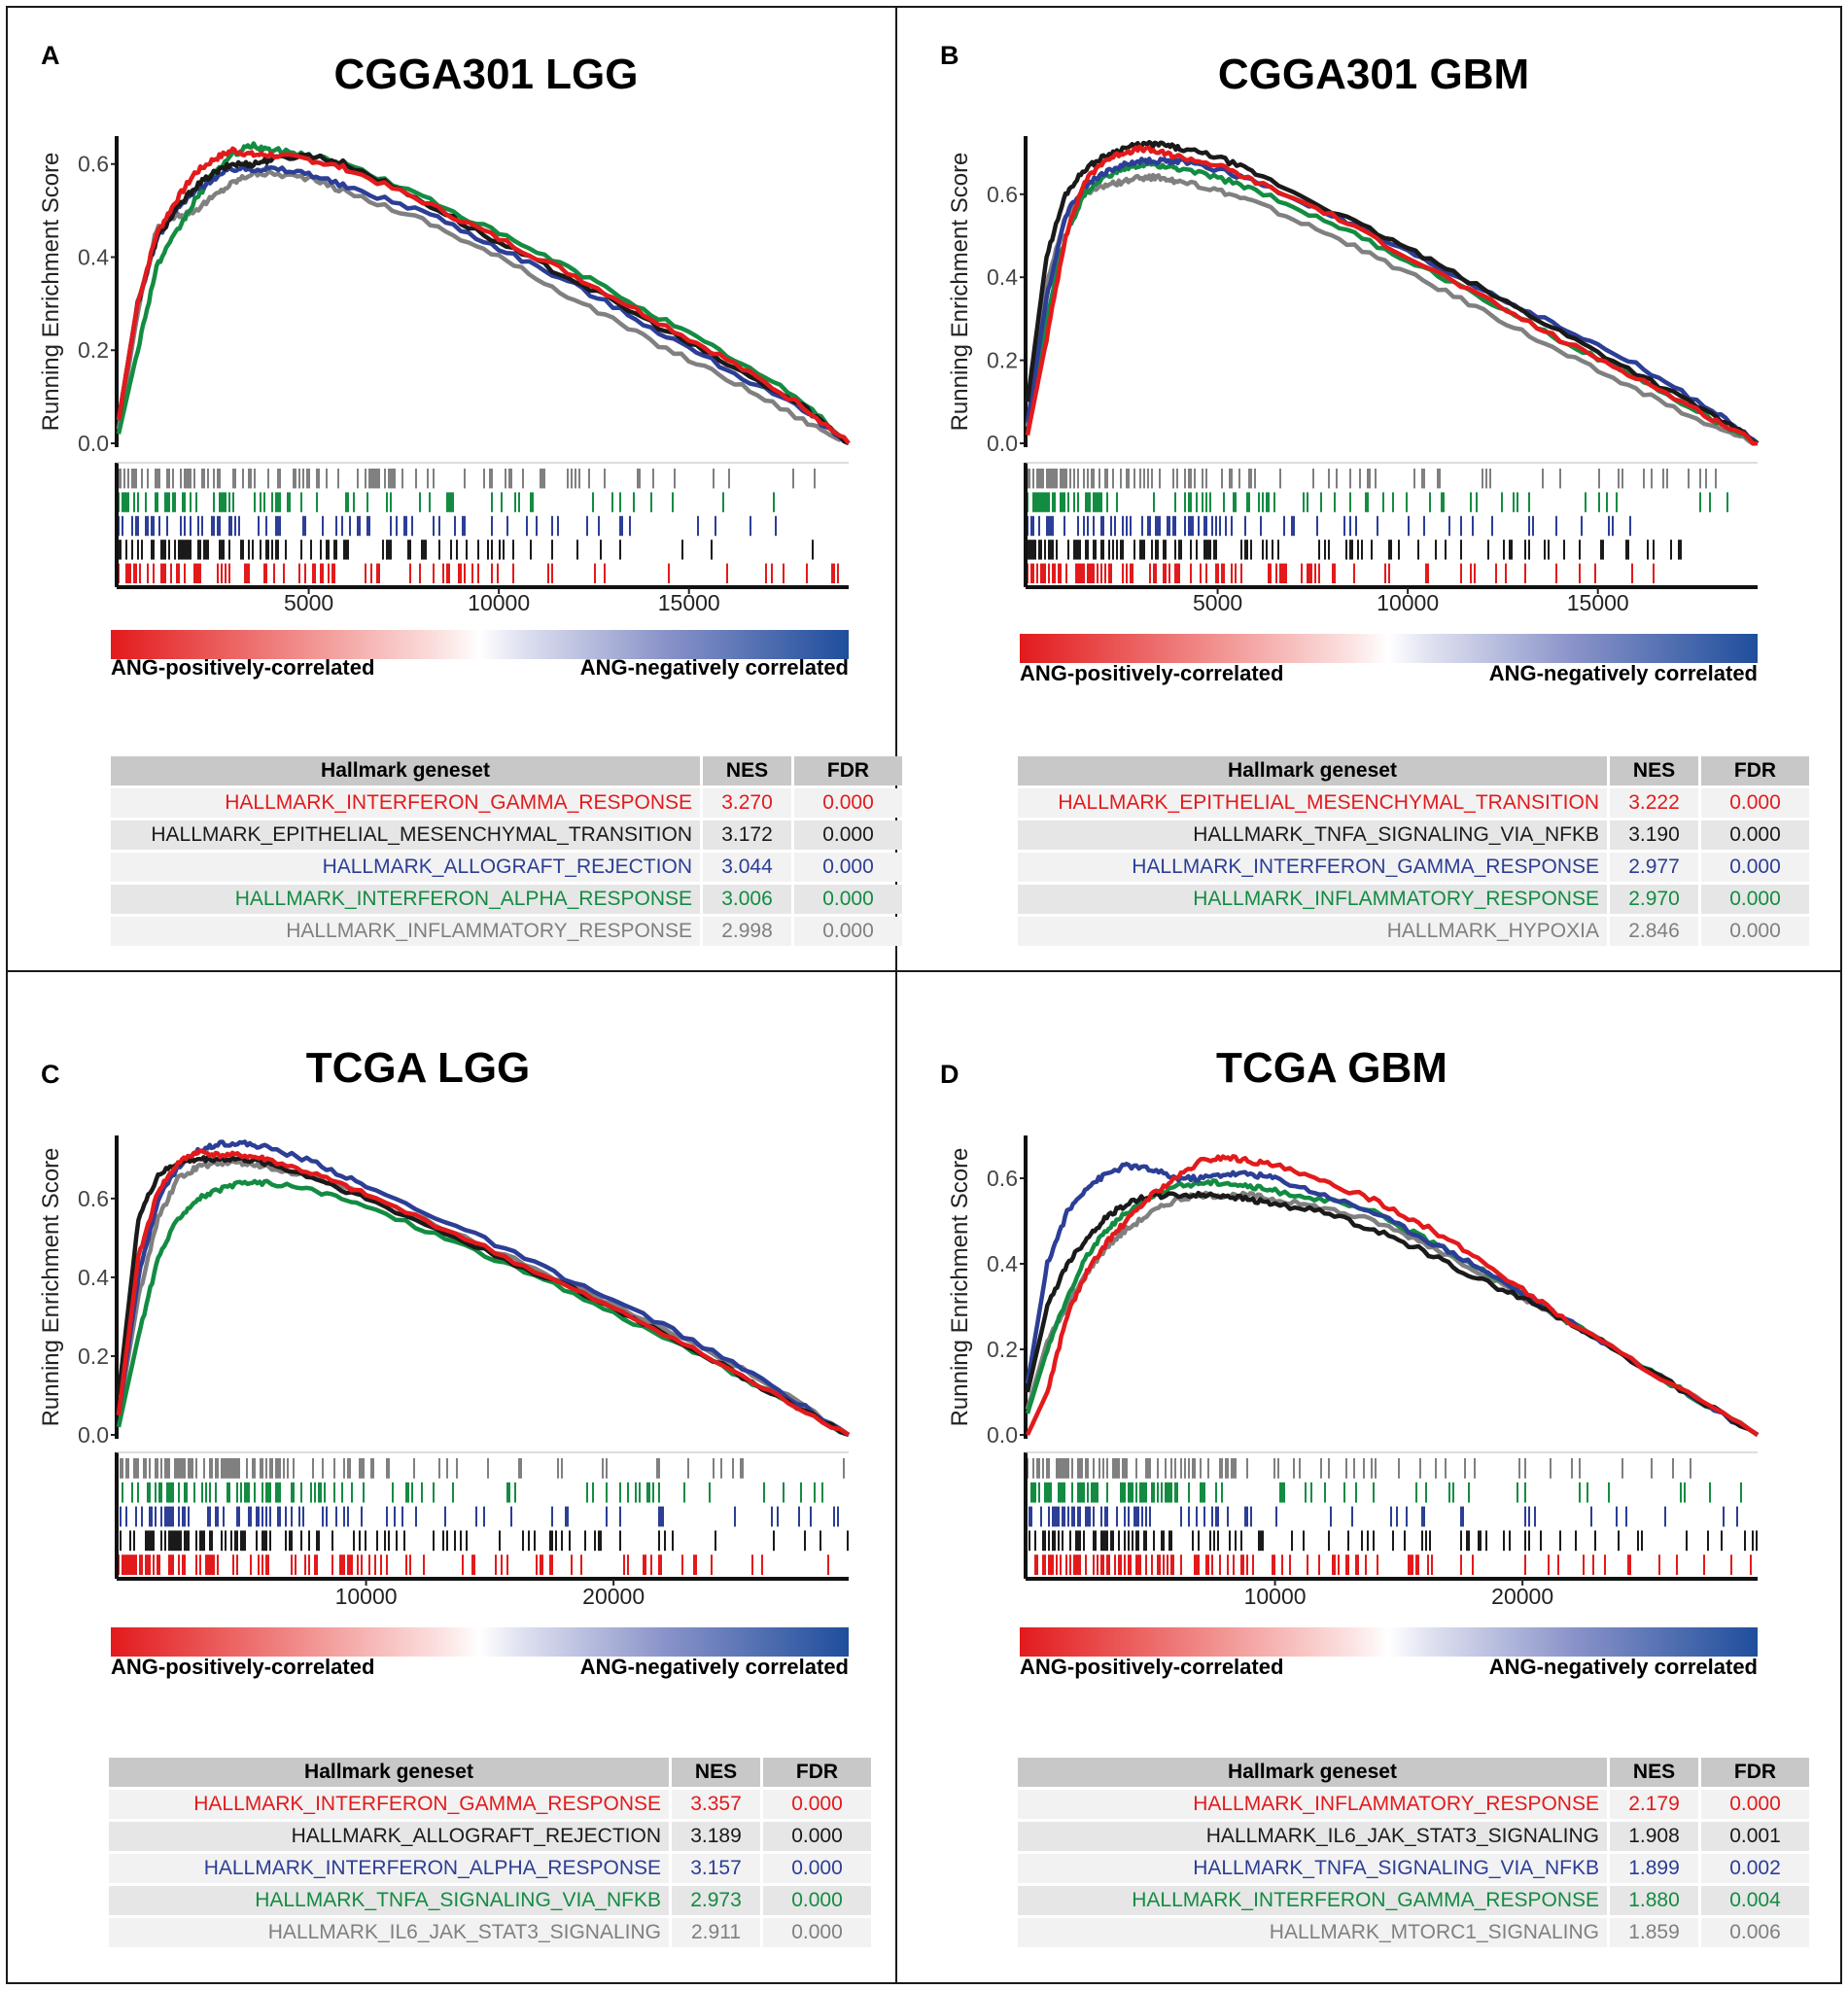 Image resolution: width=1848 pixels, height=1990 pixels. What do you see at coordinates (50, 55) in the screenshot?
I see `panel-letter: A` at bounding box center [50, 55].